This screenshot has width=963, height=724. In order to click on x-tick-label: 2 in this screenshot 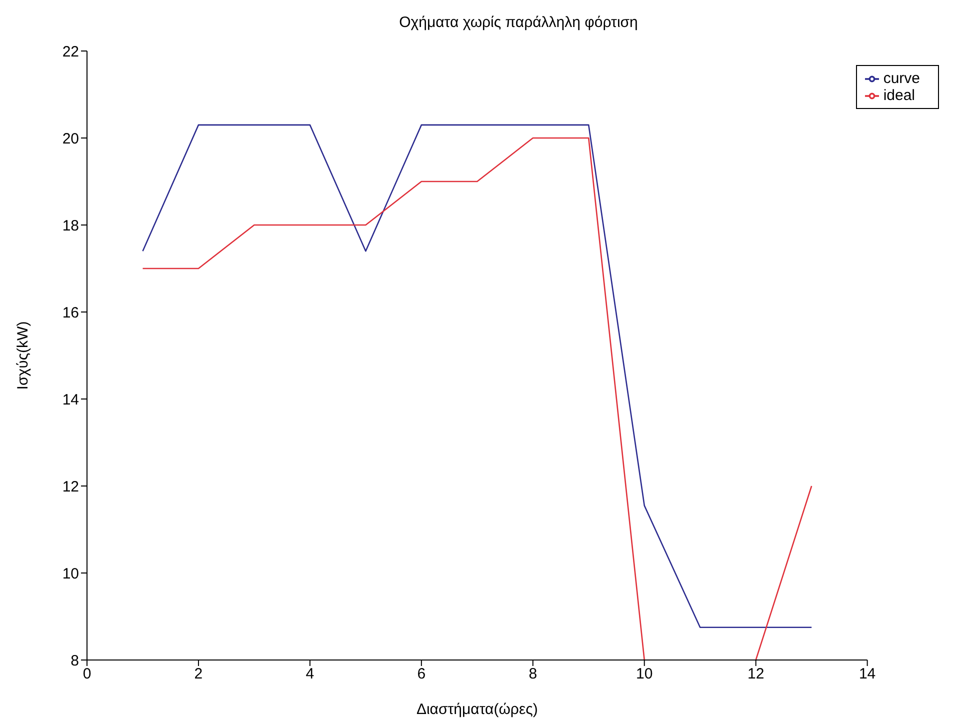, I will do `click(198, 674)`.